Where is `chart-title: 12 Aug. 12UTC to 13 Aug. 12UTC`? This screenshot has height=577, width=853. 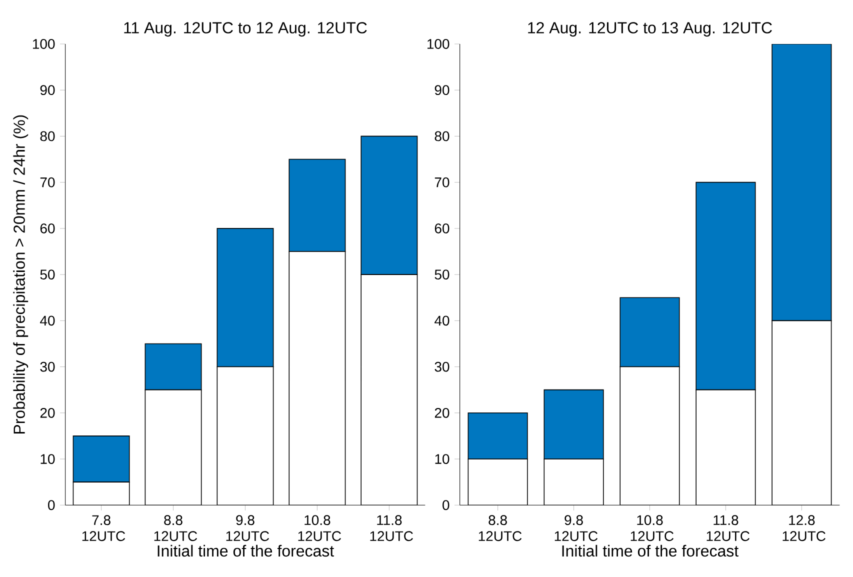 chart-title: 12 Aug. 12UTC to 13 Aug. 12UTC is located at coordinates (650, 29).